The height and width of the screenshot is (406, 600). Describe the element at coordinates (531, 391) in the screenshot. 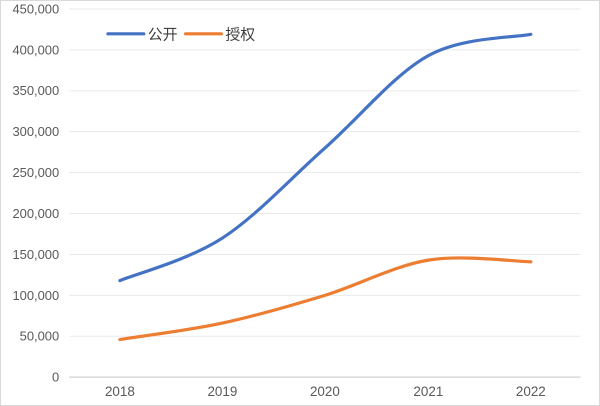

I see `x-axis-label: 2022` at that location.